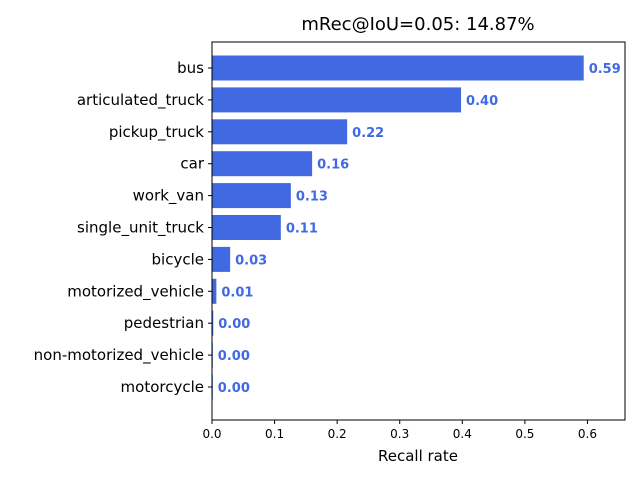  I want to click on bar-work_van, so click(251, 196).